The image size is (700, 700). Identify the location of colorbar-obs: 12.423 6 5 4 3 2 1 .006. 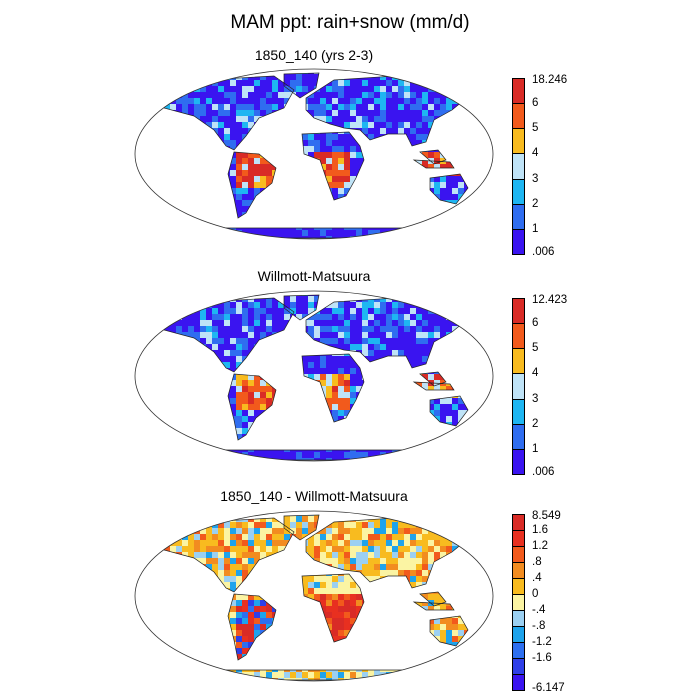
(557, 386).